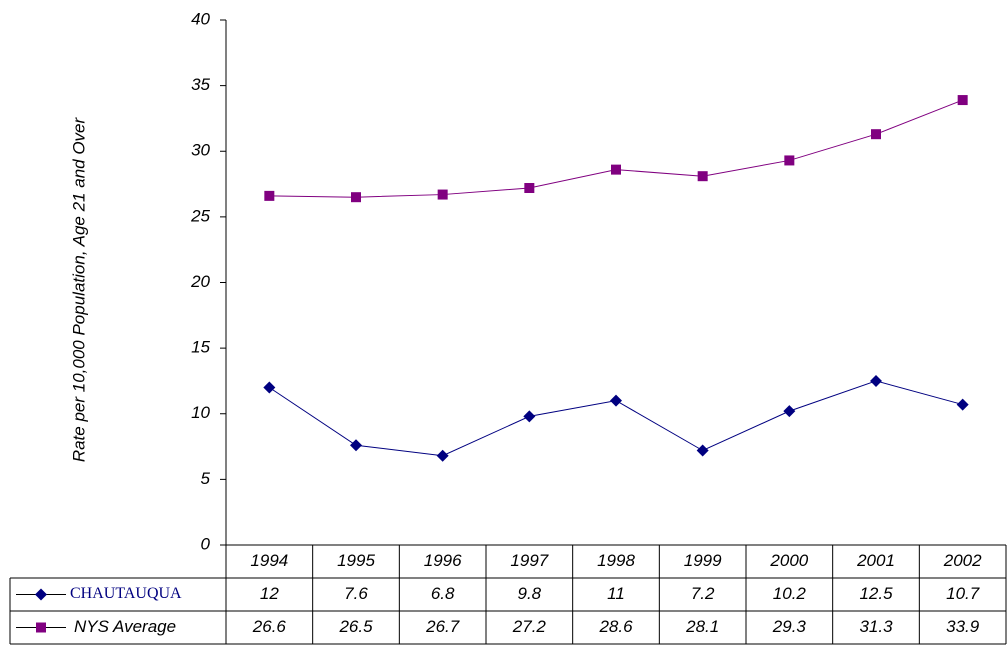 The image size is (1008, 654). What do you see at coordinates (615, 626) in the screenshot?
I see `table-value: 28.6` at bounding box center [615, 626].